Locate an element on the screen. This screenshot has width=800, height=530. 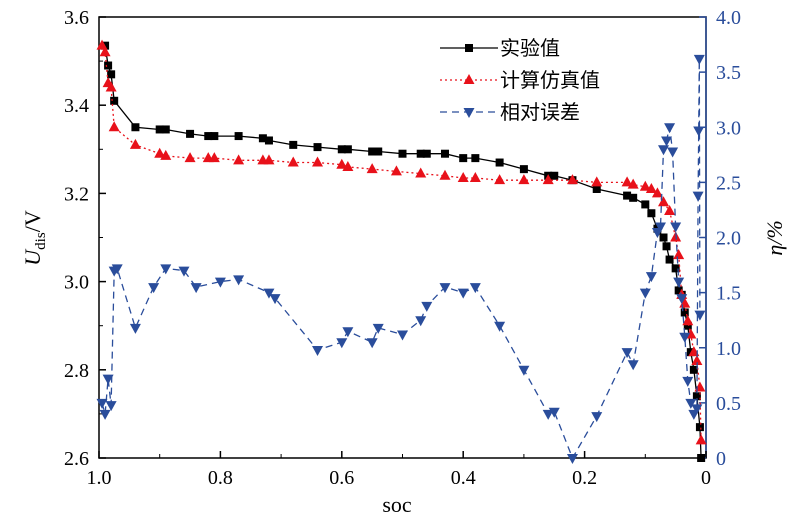
y2-tick-label: 0 is located at coordinates (721, 459).